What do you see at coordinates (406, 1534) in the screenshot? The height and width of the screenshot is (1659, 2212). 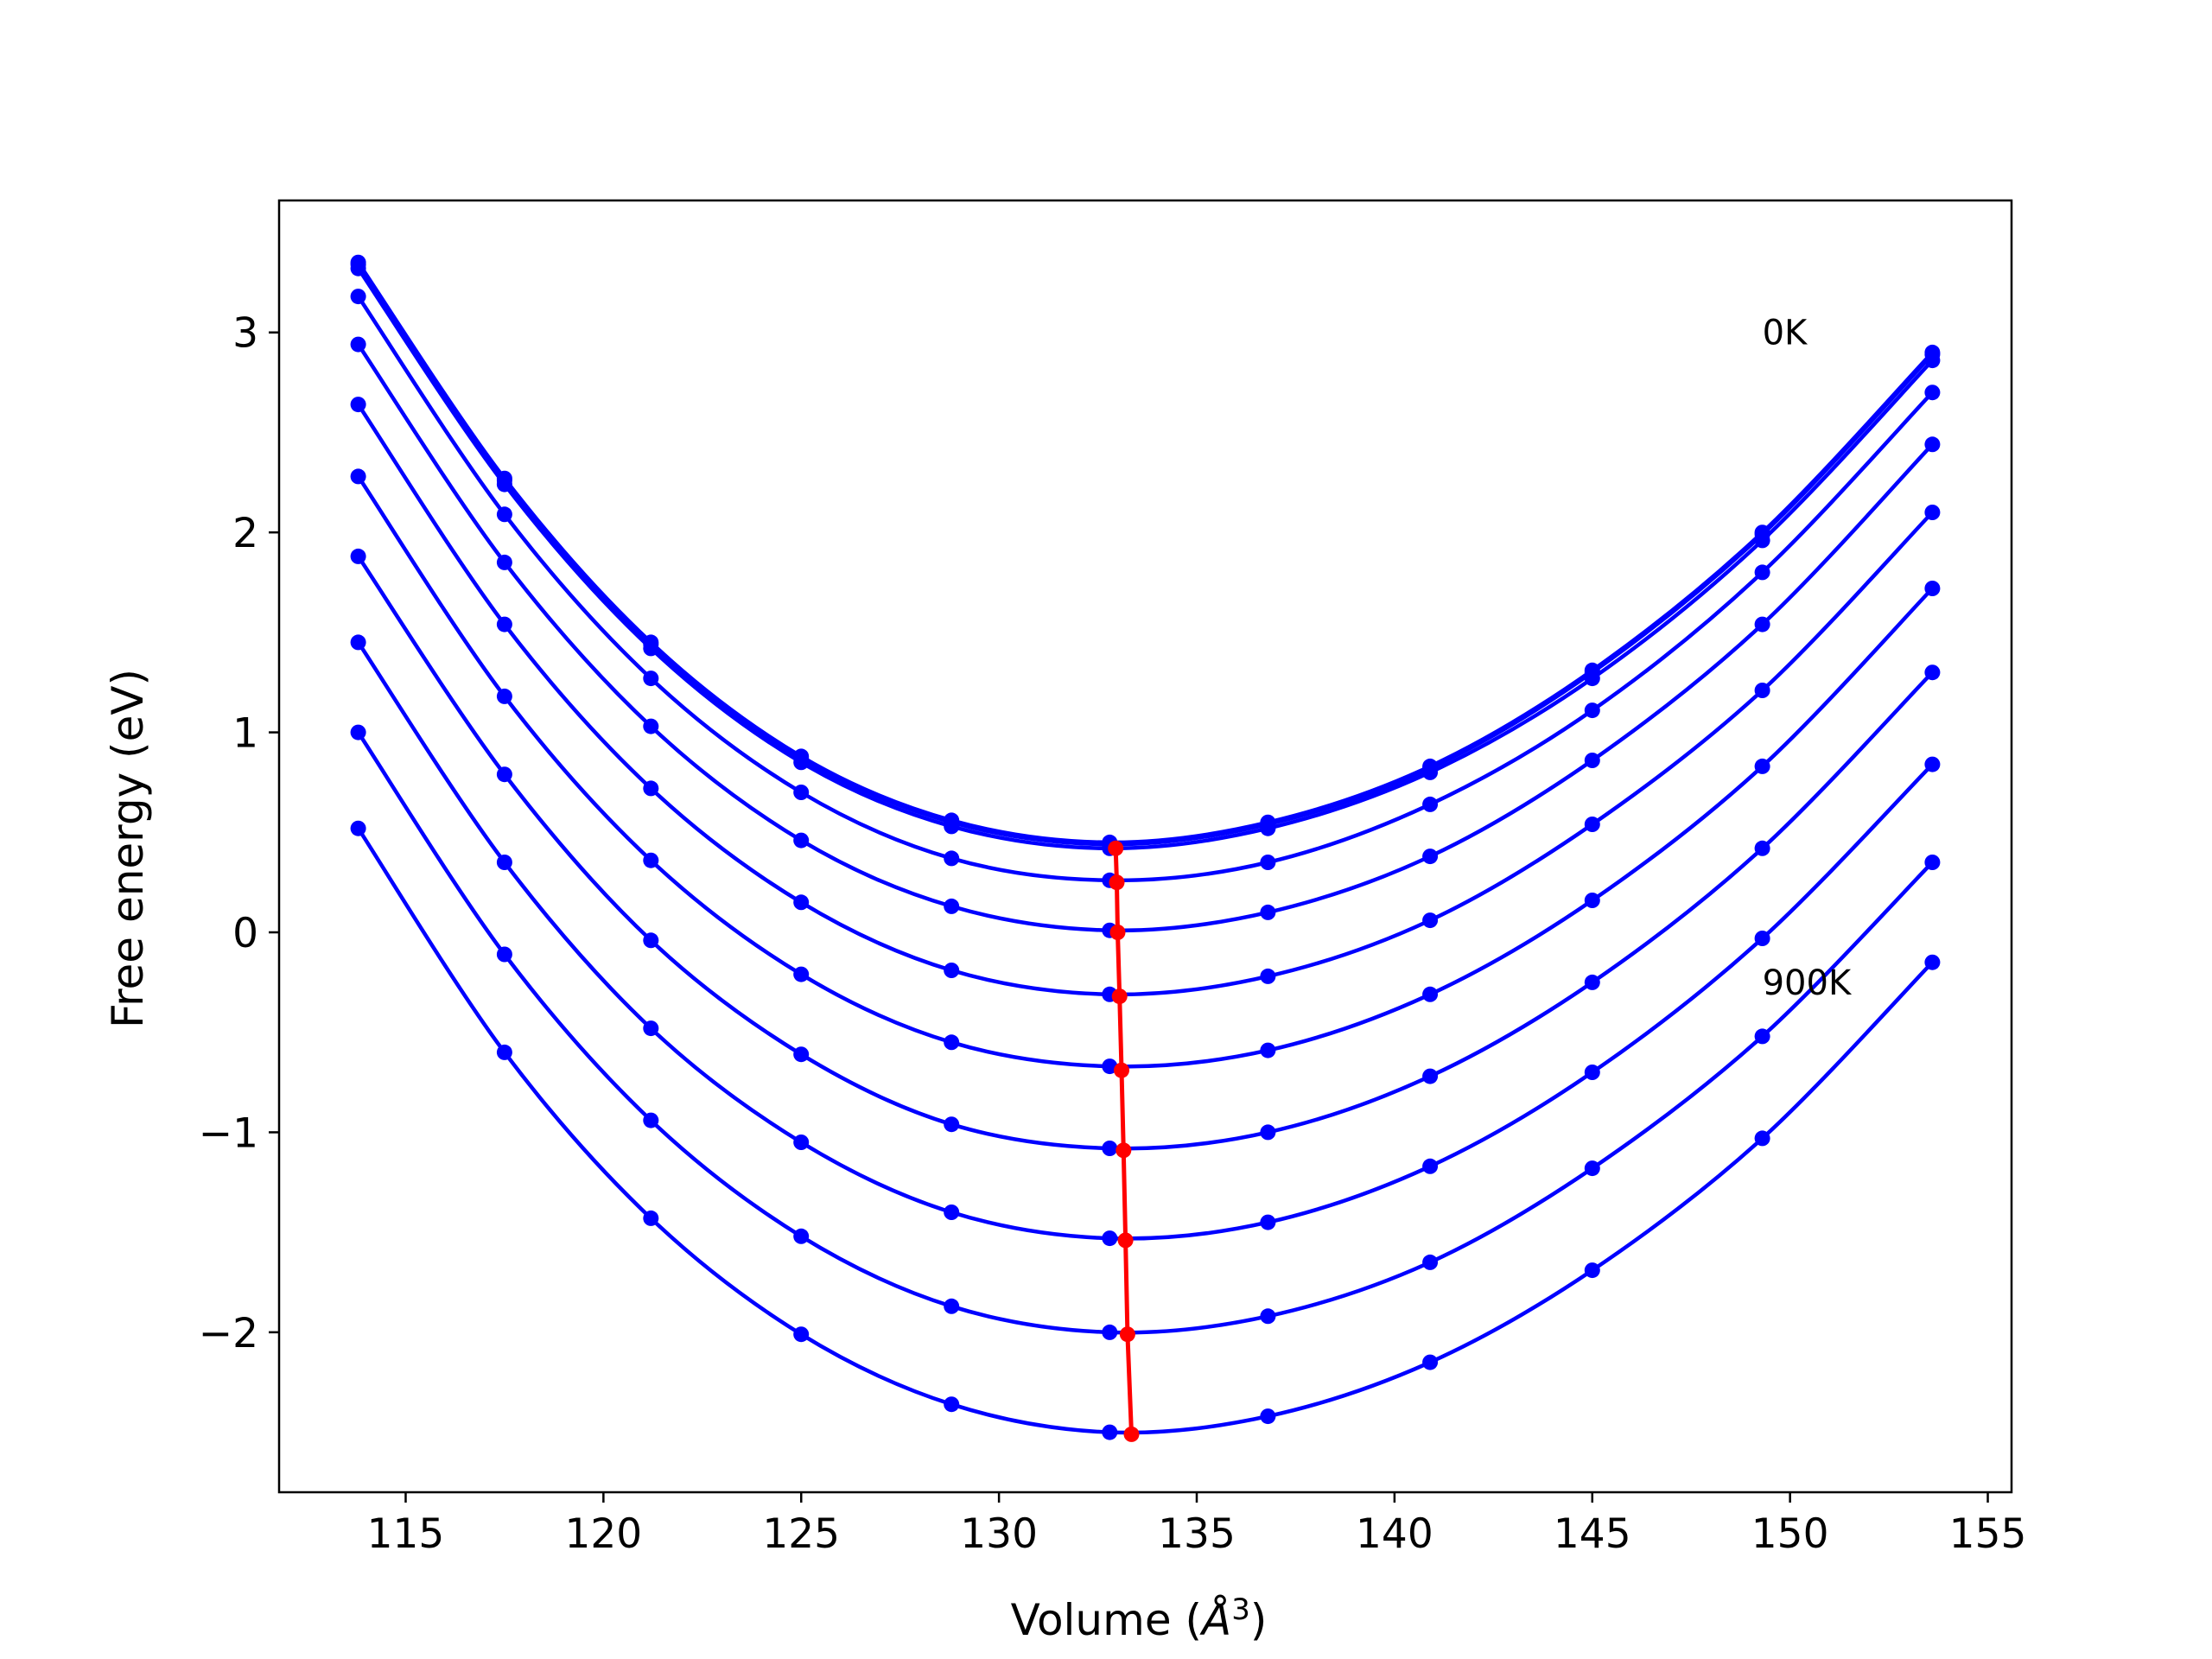 I see `x-tick-label: 115` at bounding box center [406, 1534].